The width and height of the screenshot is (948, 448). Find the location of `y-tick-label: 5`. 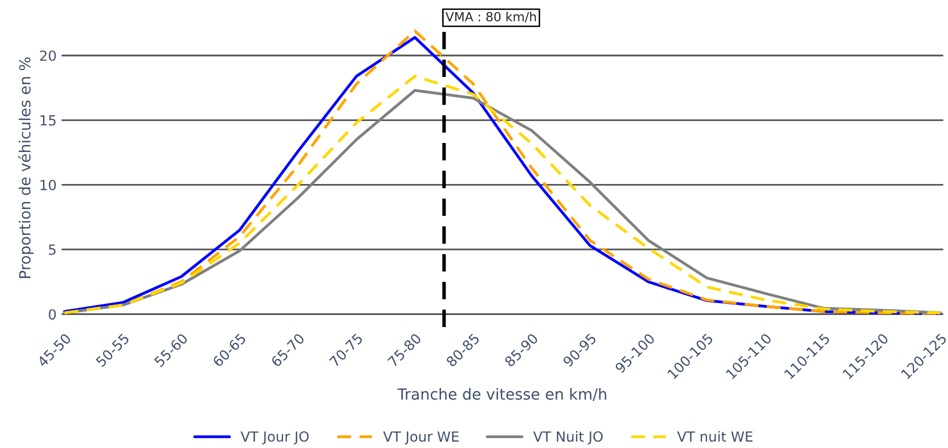

y-tick-label: 5 is located at coordinates (52, 249).